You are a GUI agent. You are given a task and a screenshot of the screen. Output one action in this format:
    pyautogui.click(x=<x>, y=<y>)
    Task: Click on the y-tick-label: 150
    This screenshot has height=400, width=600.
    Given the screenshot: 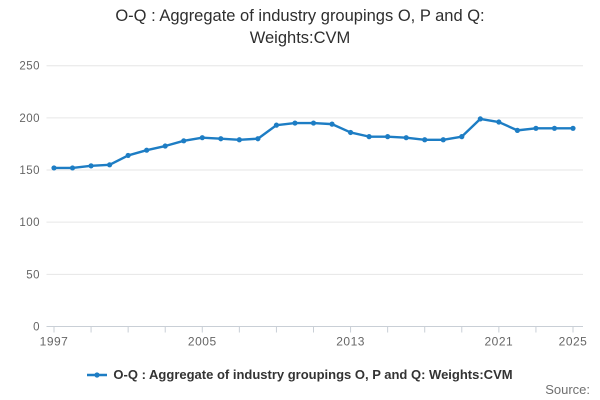 What is the action you would take?
    pyautogui.click(x=29, y=171)
    